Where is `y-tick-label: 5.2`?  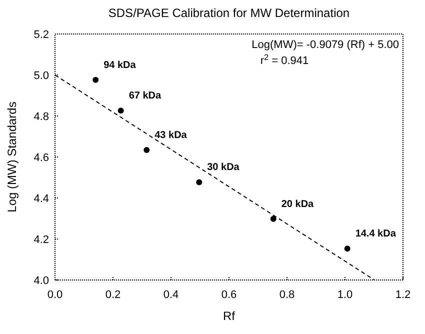
y-tick-label: 5.2 is located at coordinates (41, 34).